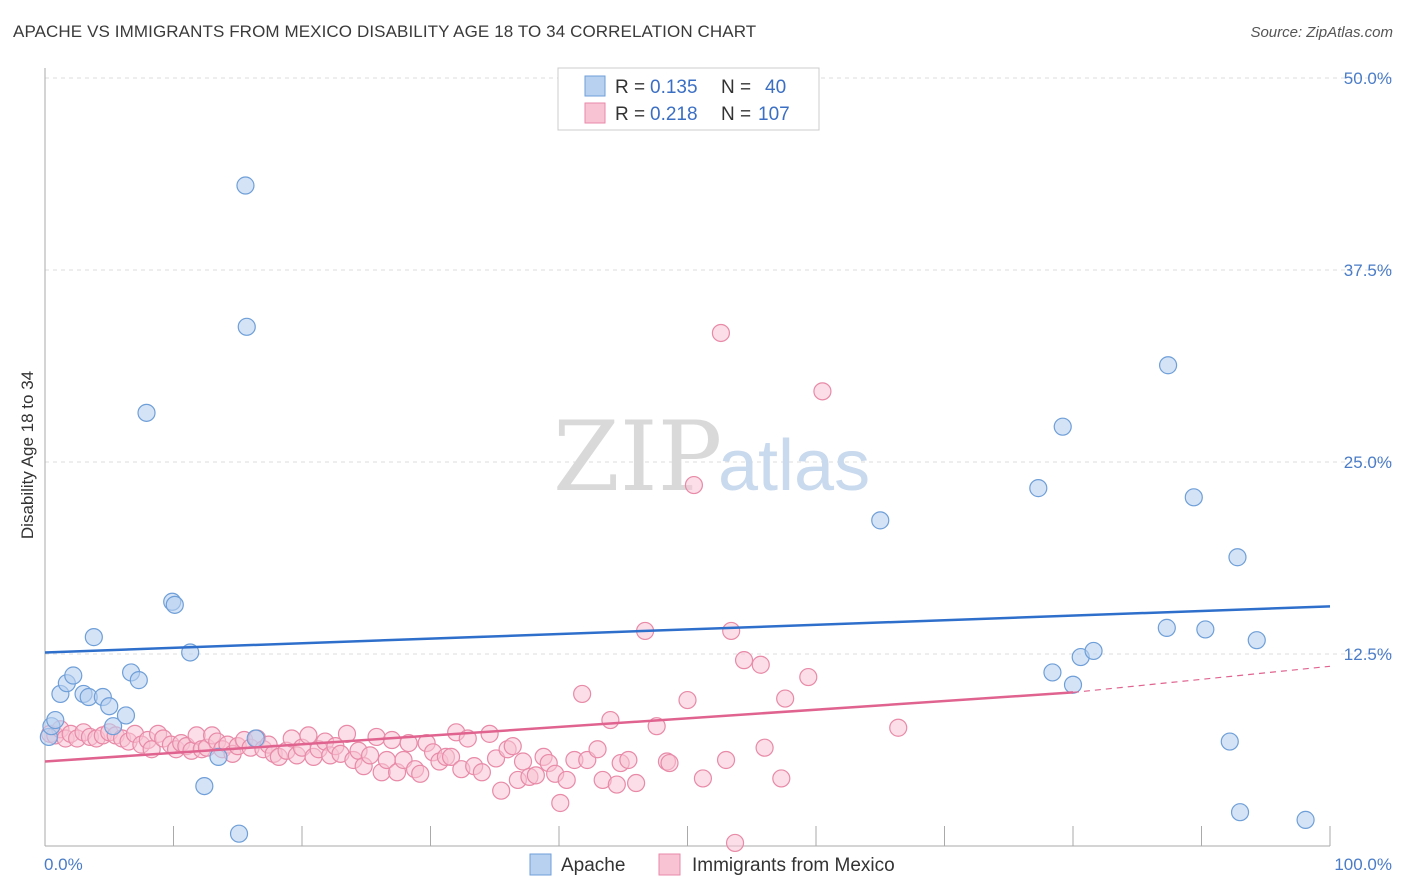  What do you see at coordinates (736, 87) in the screenshot?
I see `legend-n-label: N =` at bounding box center [736, 87].